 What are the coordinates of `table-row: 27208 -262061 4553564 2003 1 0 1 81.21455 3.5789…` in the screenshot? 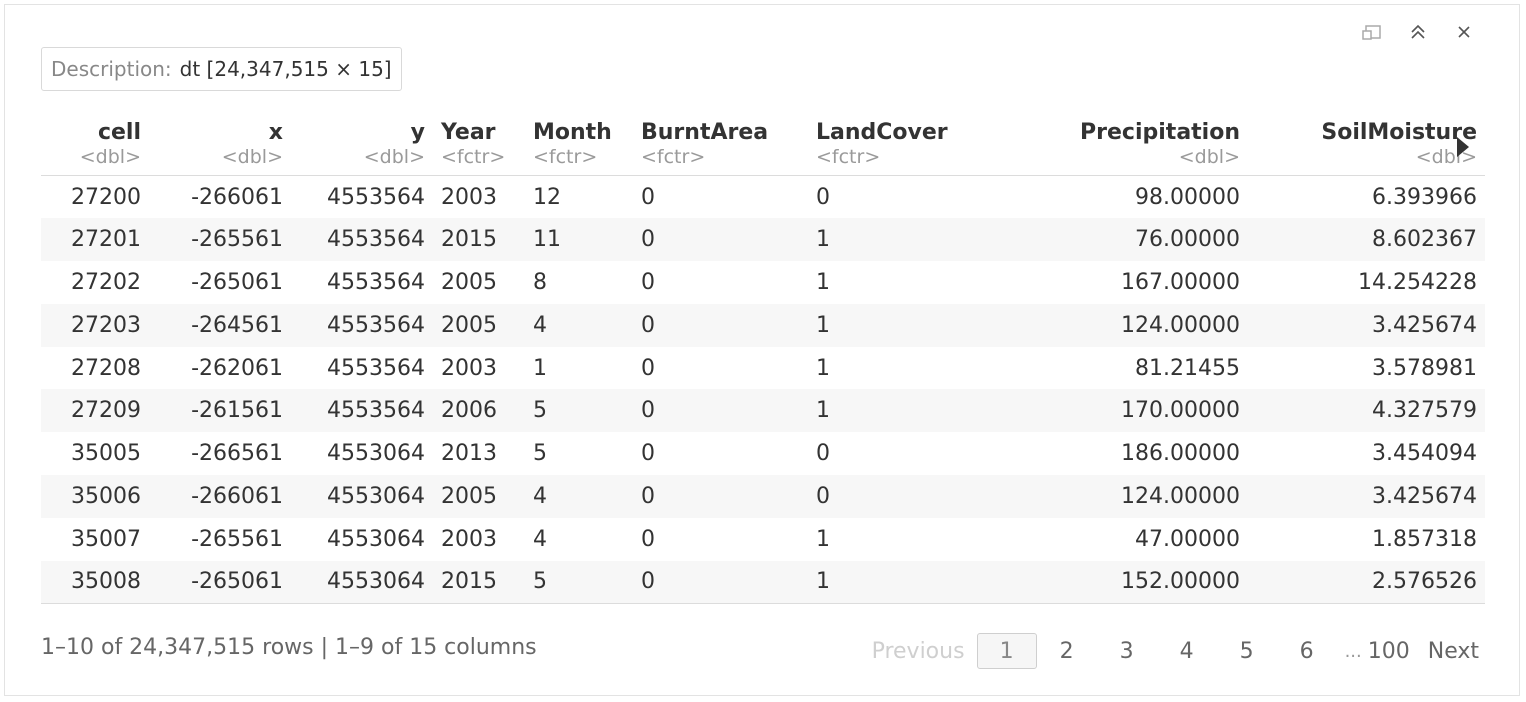 It's located at (763, 368).